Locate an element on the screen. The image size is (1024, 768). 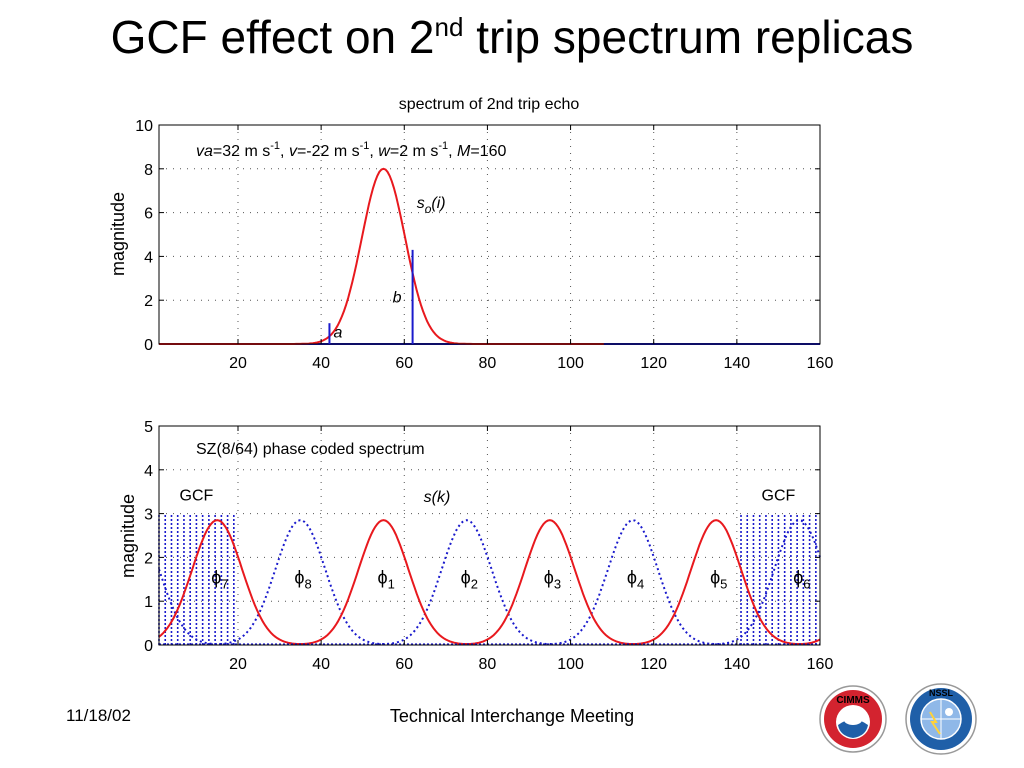
phi-subscript: 2 is located at coordinates (474, 584).